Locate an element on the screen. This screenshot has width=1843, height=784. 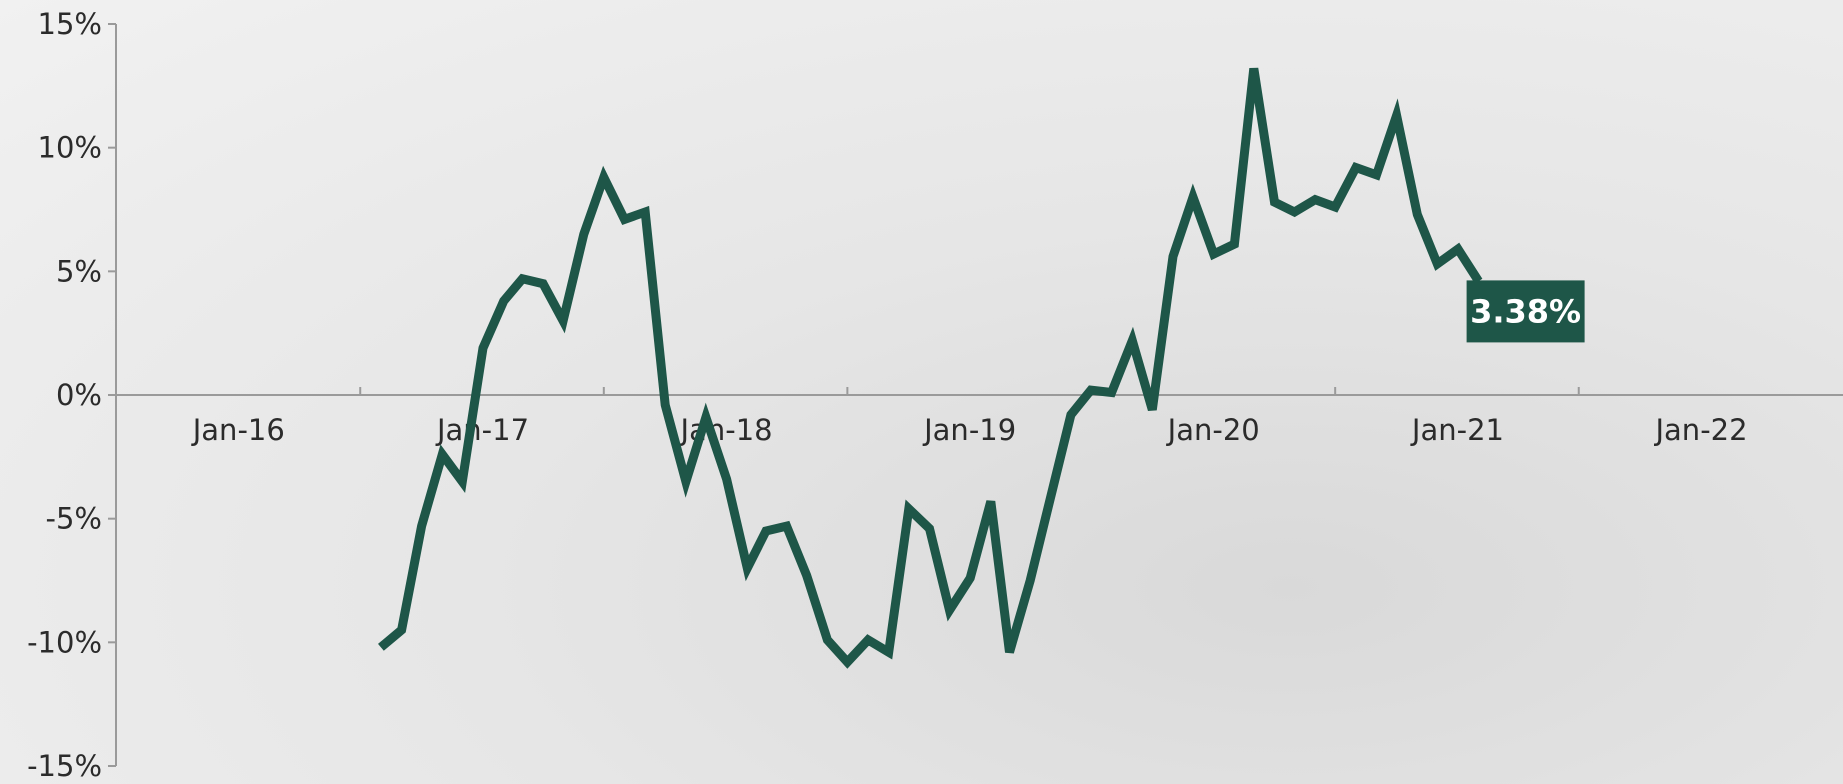
y-tick-label: 5% is located at coordinates (79, 271).